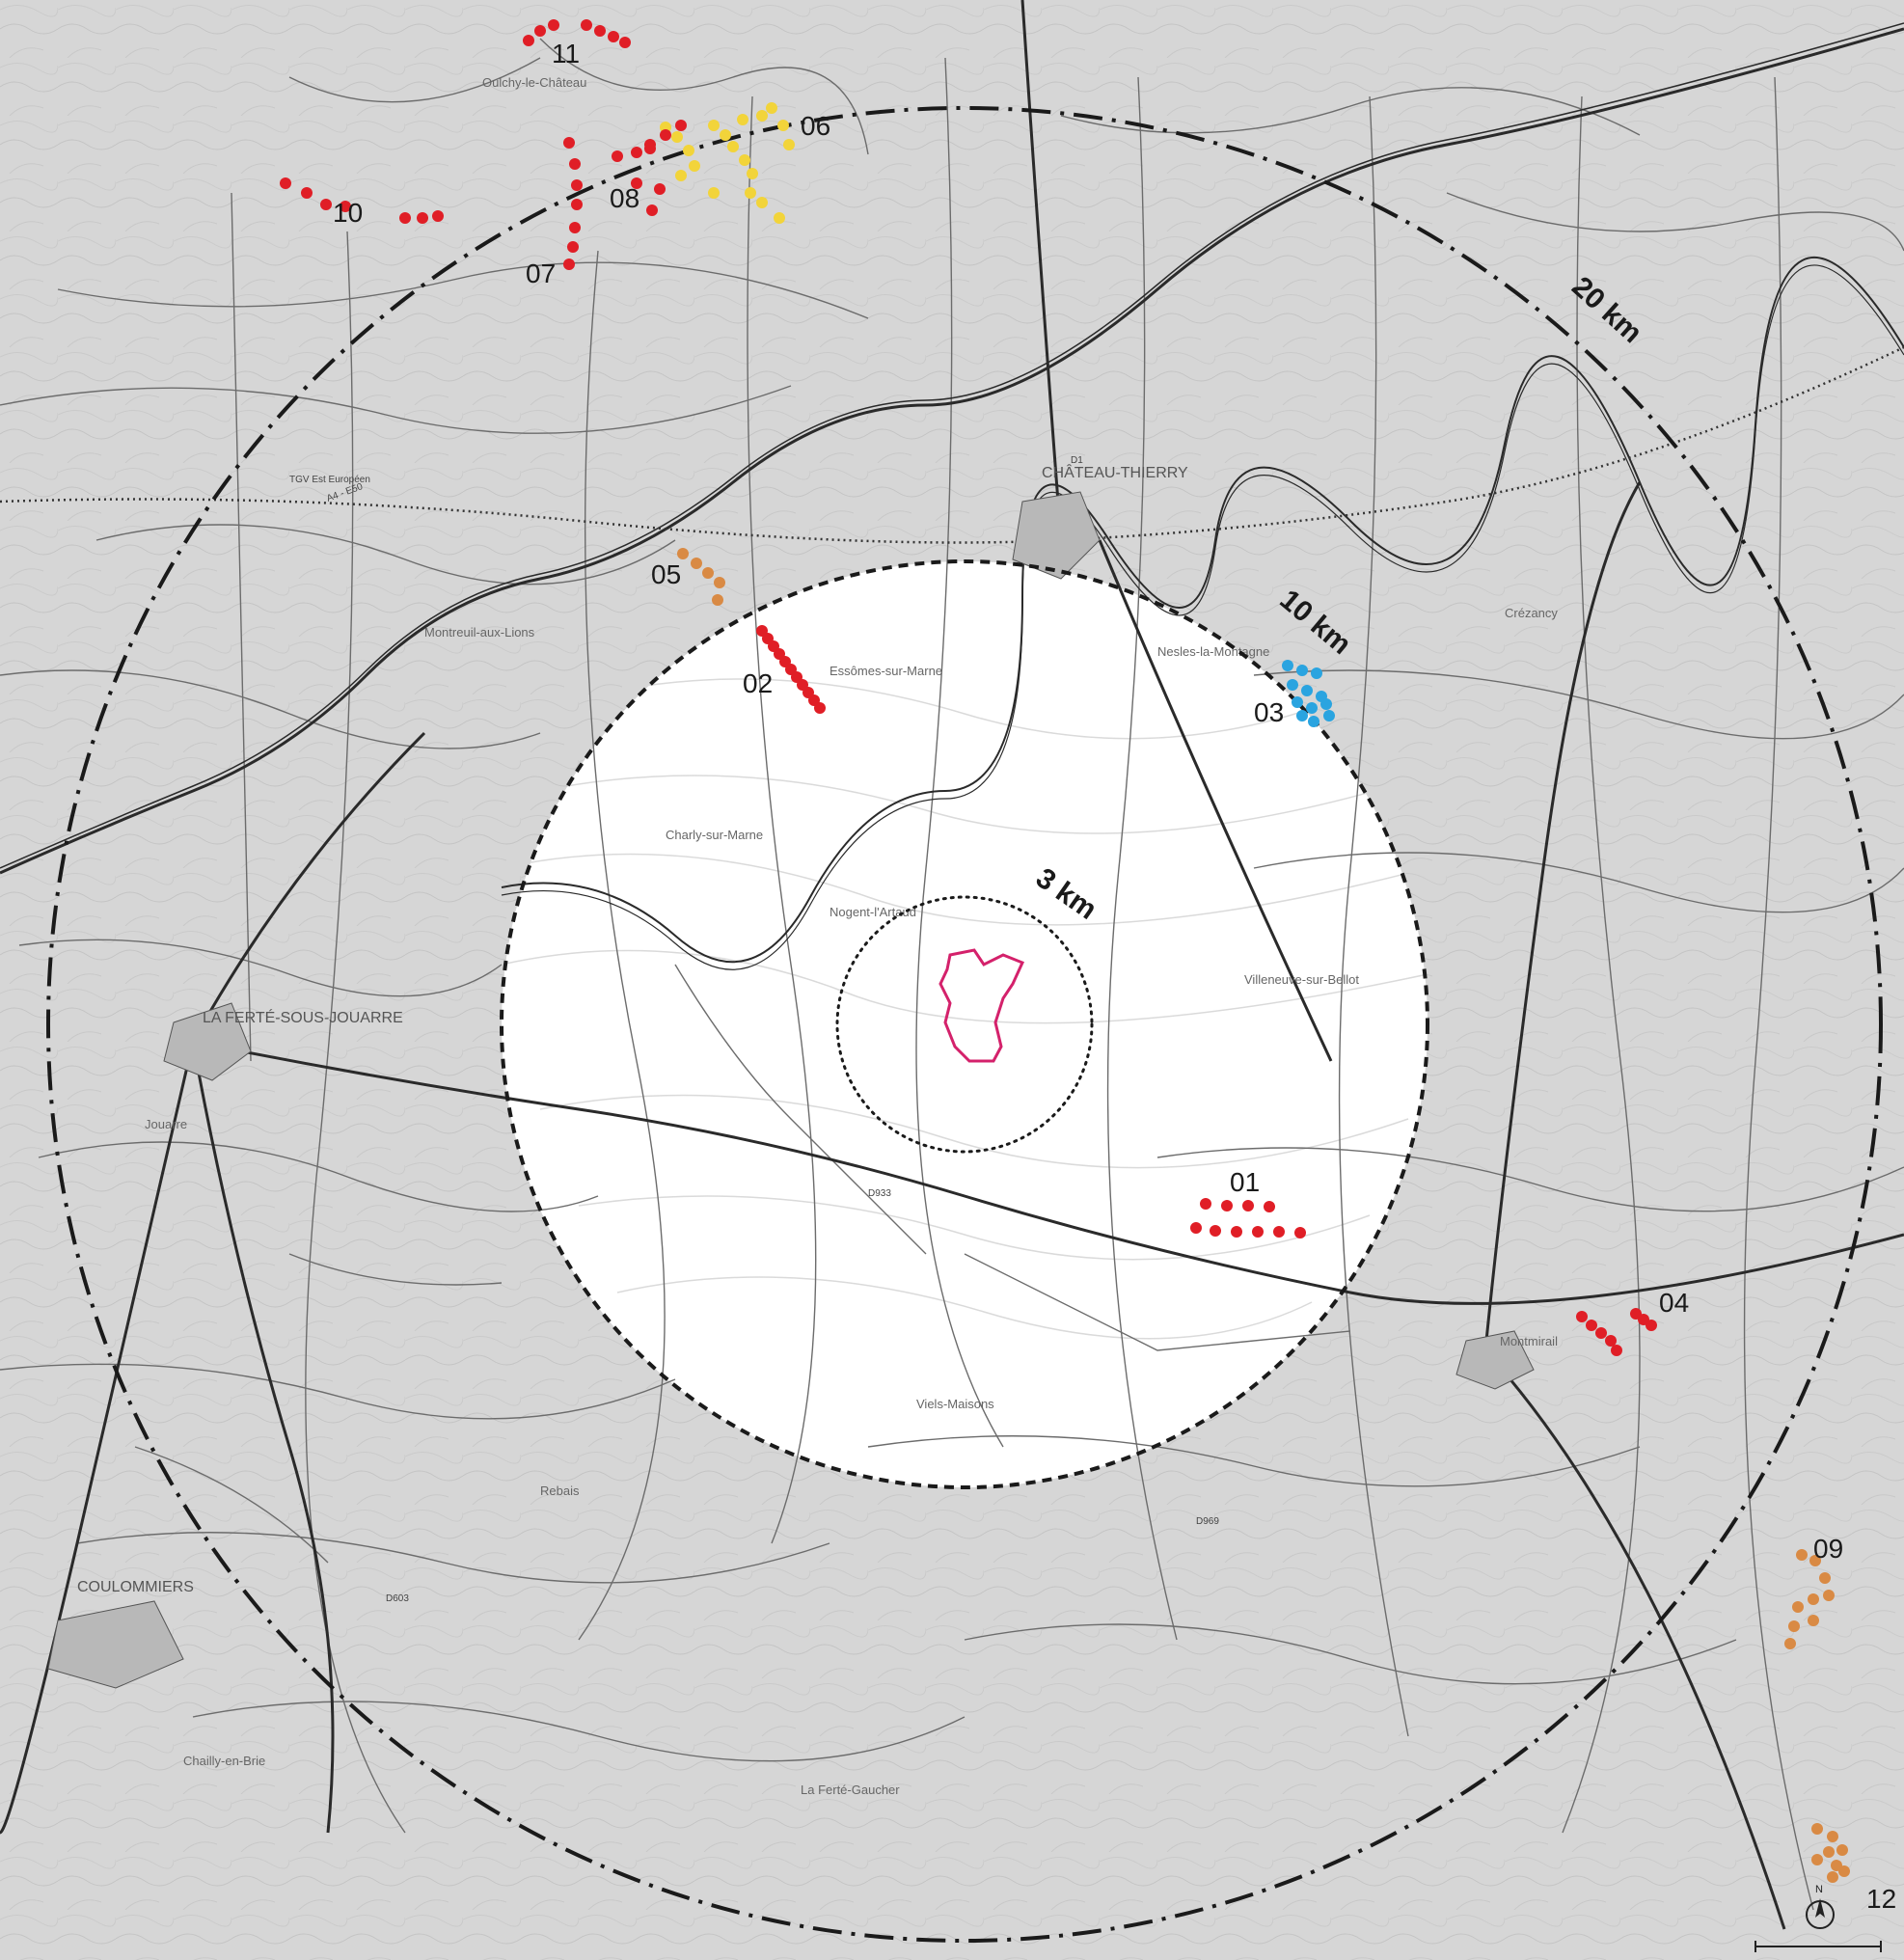  I want to click on road-label-d933: D933, so click(879, 1193).